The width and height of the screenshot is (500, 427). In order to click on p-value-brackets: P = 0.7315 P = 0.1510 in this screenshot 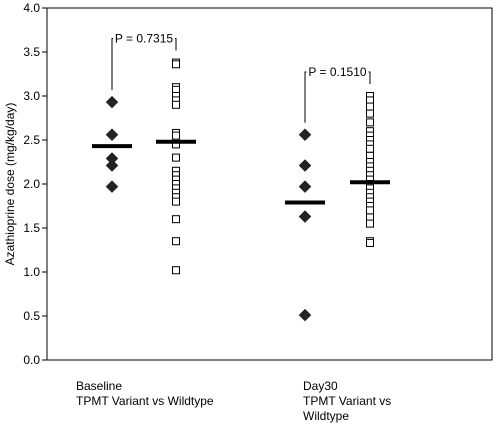, I will do `click(241, 76)`.